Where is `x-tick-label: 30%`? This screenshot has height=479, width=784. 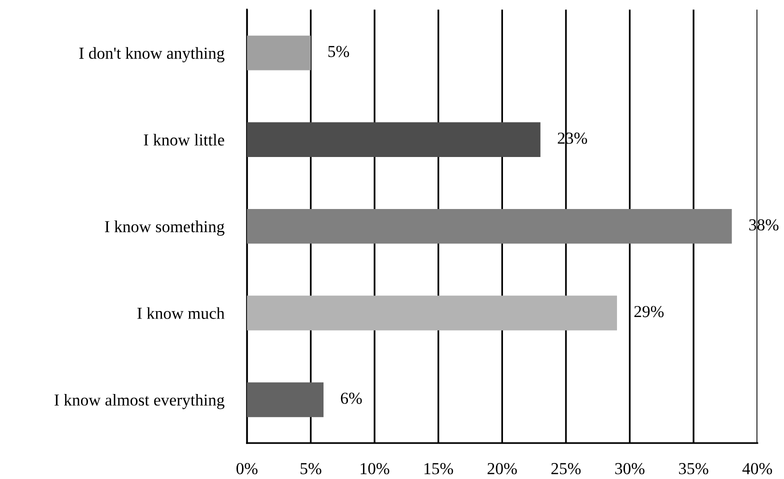
x-tick-label: 30% is located at coordinates (629, 468).